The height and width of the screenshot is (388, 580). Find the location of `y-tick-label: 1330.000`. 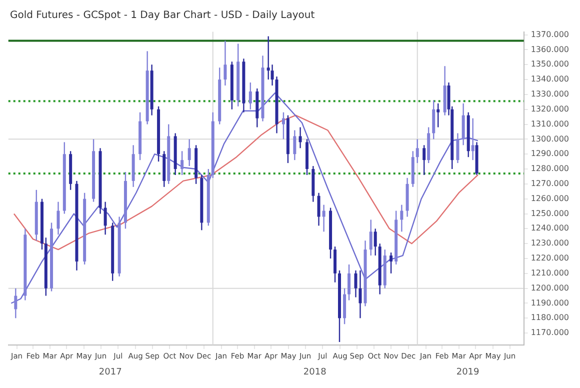

y-tick-label: 1330.000 is located at coordinates (549, 94).